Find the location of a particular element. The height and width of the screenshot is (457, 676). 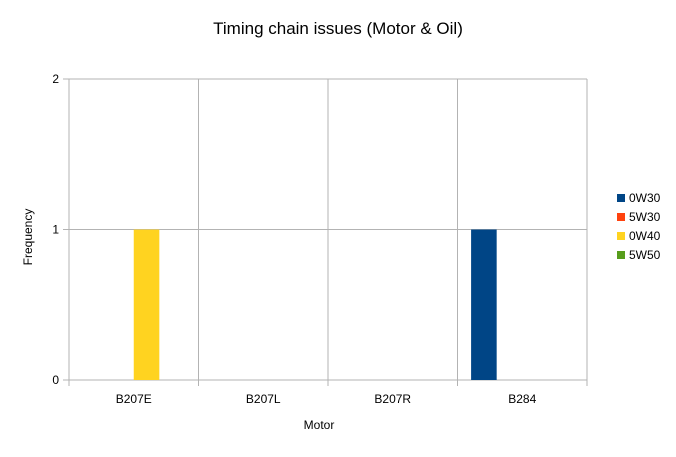

y-axis-label: Frequency is located at coordinates (28, 237).